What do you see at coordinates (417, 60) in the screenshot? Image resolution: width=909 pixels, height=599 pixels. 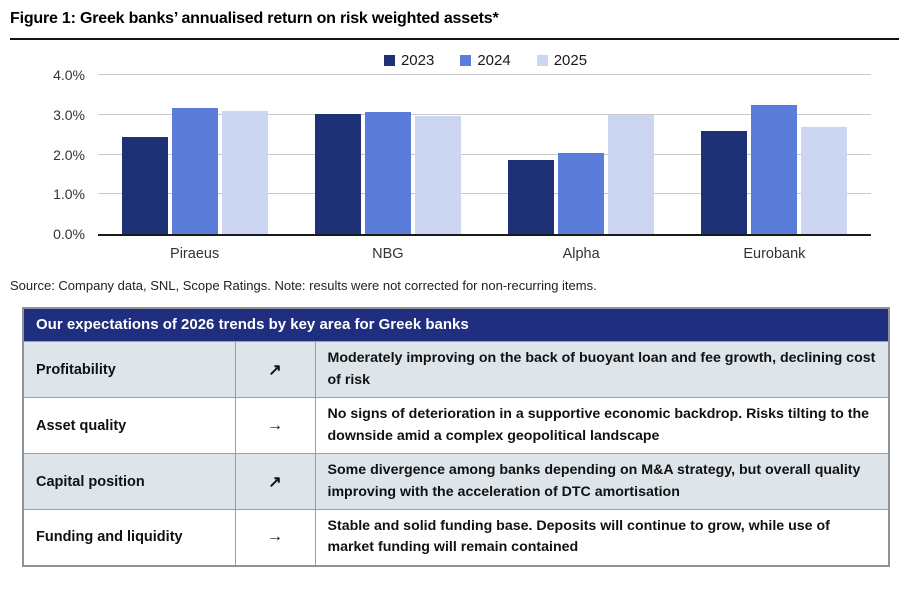 I see `legend-label: 2023` at bounding box center [417, 60].